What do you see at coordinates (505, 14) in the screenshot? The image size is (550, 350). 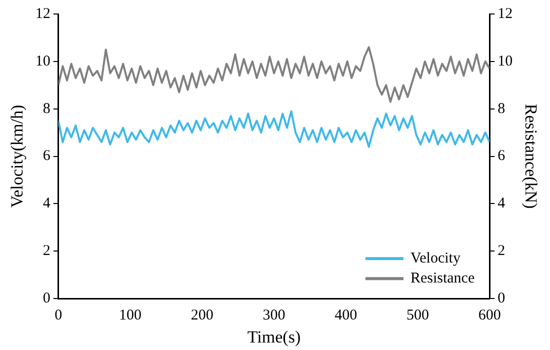 I see `y2-tick-label: 12` at bounding box center [505, 14].